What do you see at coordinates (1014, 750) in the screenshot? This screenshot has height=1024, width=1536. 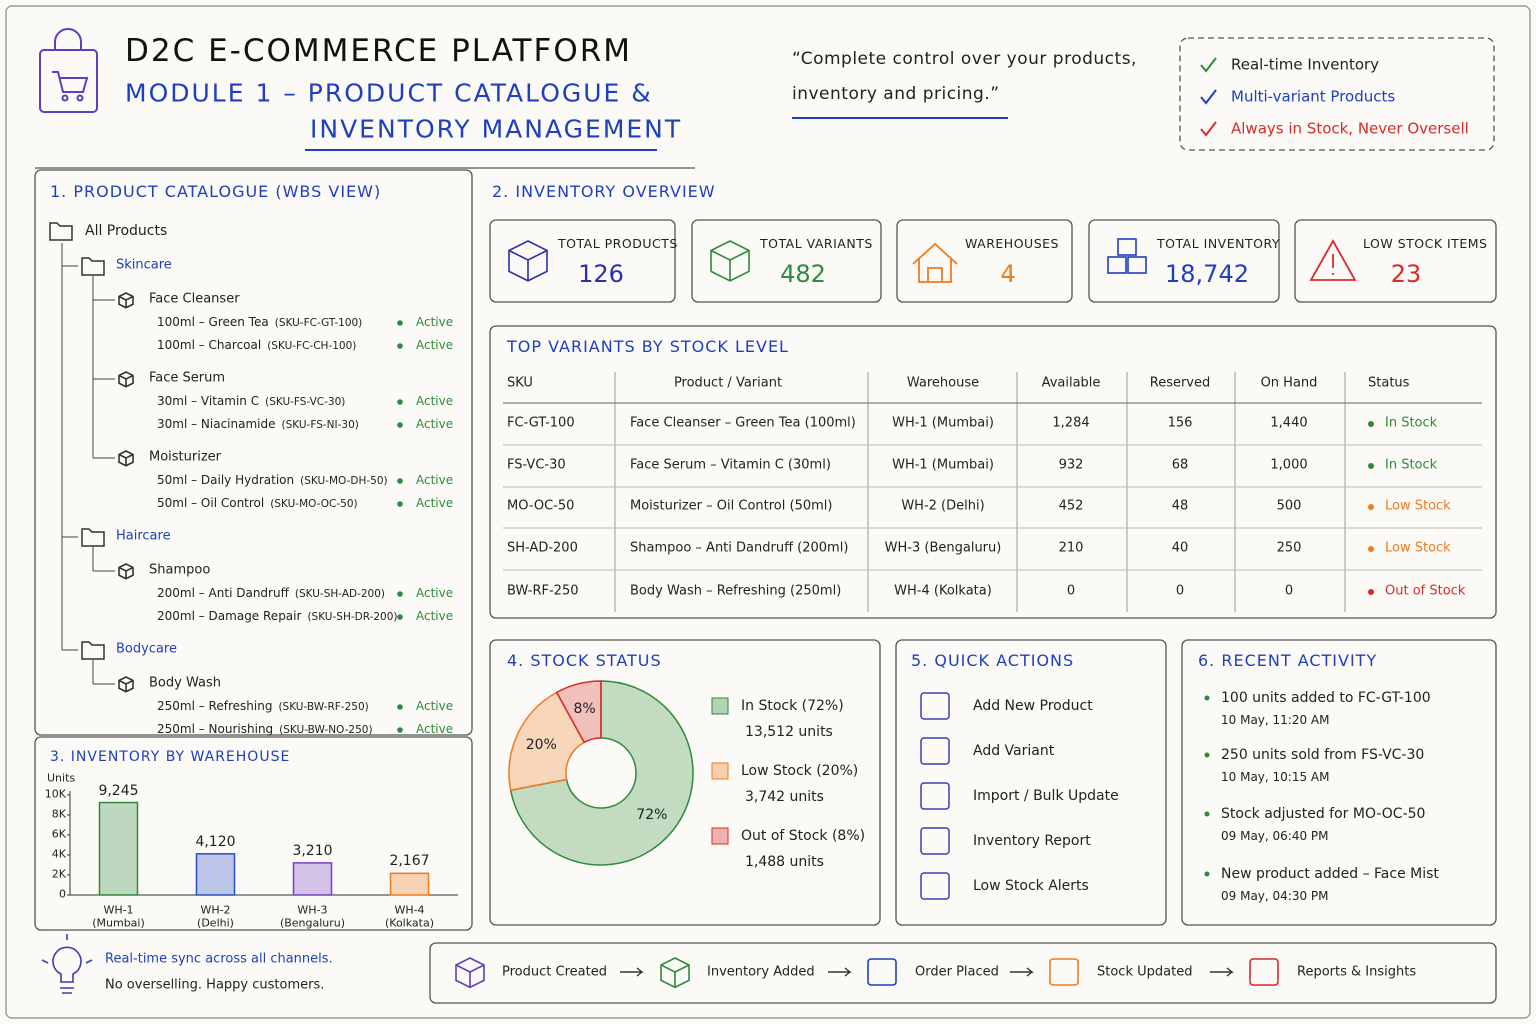 I see `quick-action: Add Variant` at bounding box center [1014, 750].